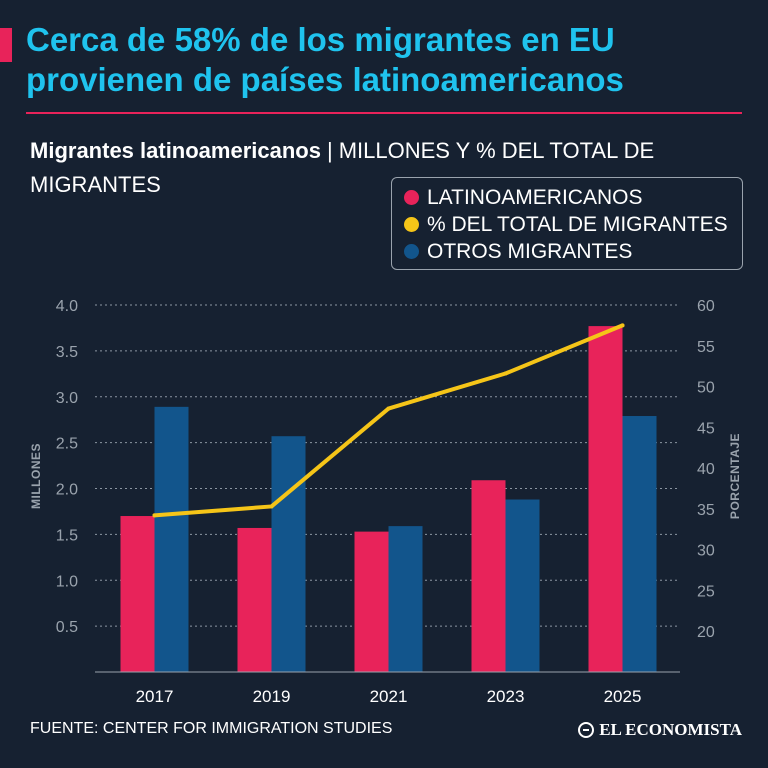 The image size is (768, 768). What do you see at coordinates (706, 632) in the screenshot?
I see `y2-tick-label: 20` at bounding box center [706, 632].